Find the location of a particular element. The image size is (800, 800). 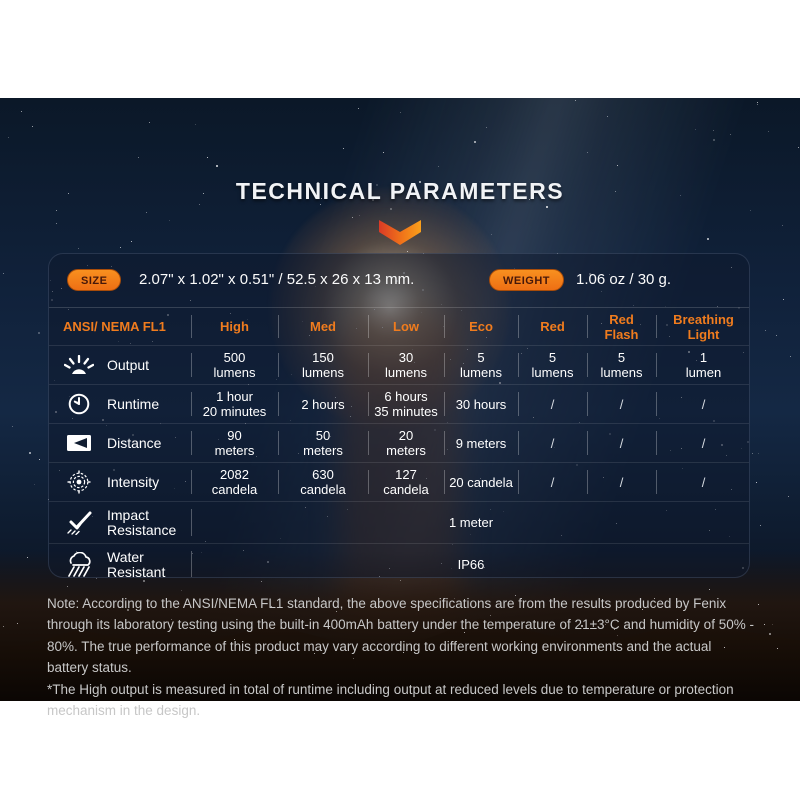

row-label-runtime: Runtime is located at coordinates (120, 404).